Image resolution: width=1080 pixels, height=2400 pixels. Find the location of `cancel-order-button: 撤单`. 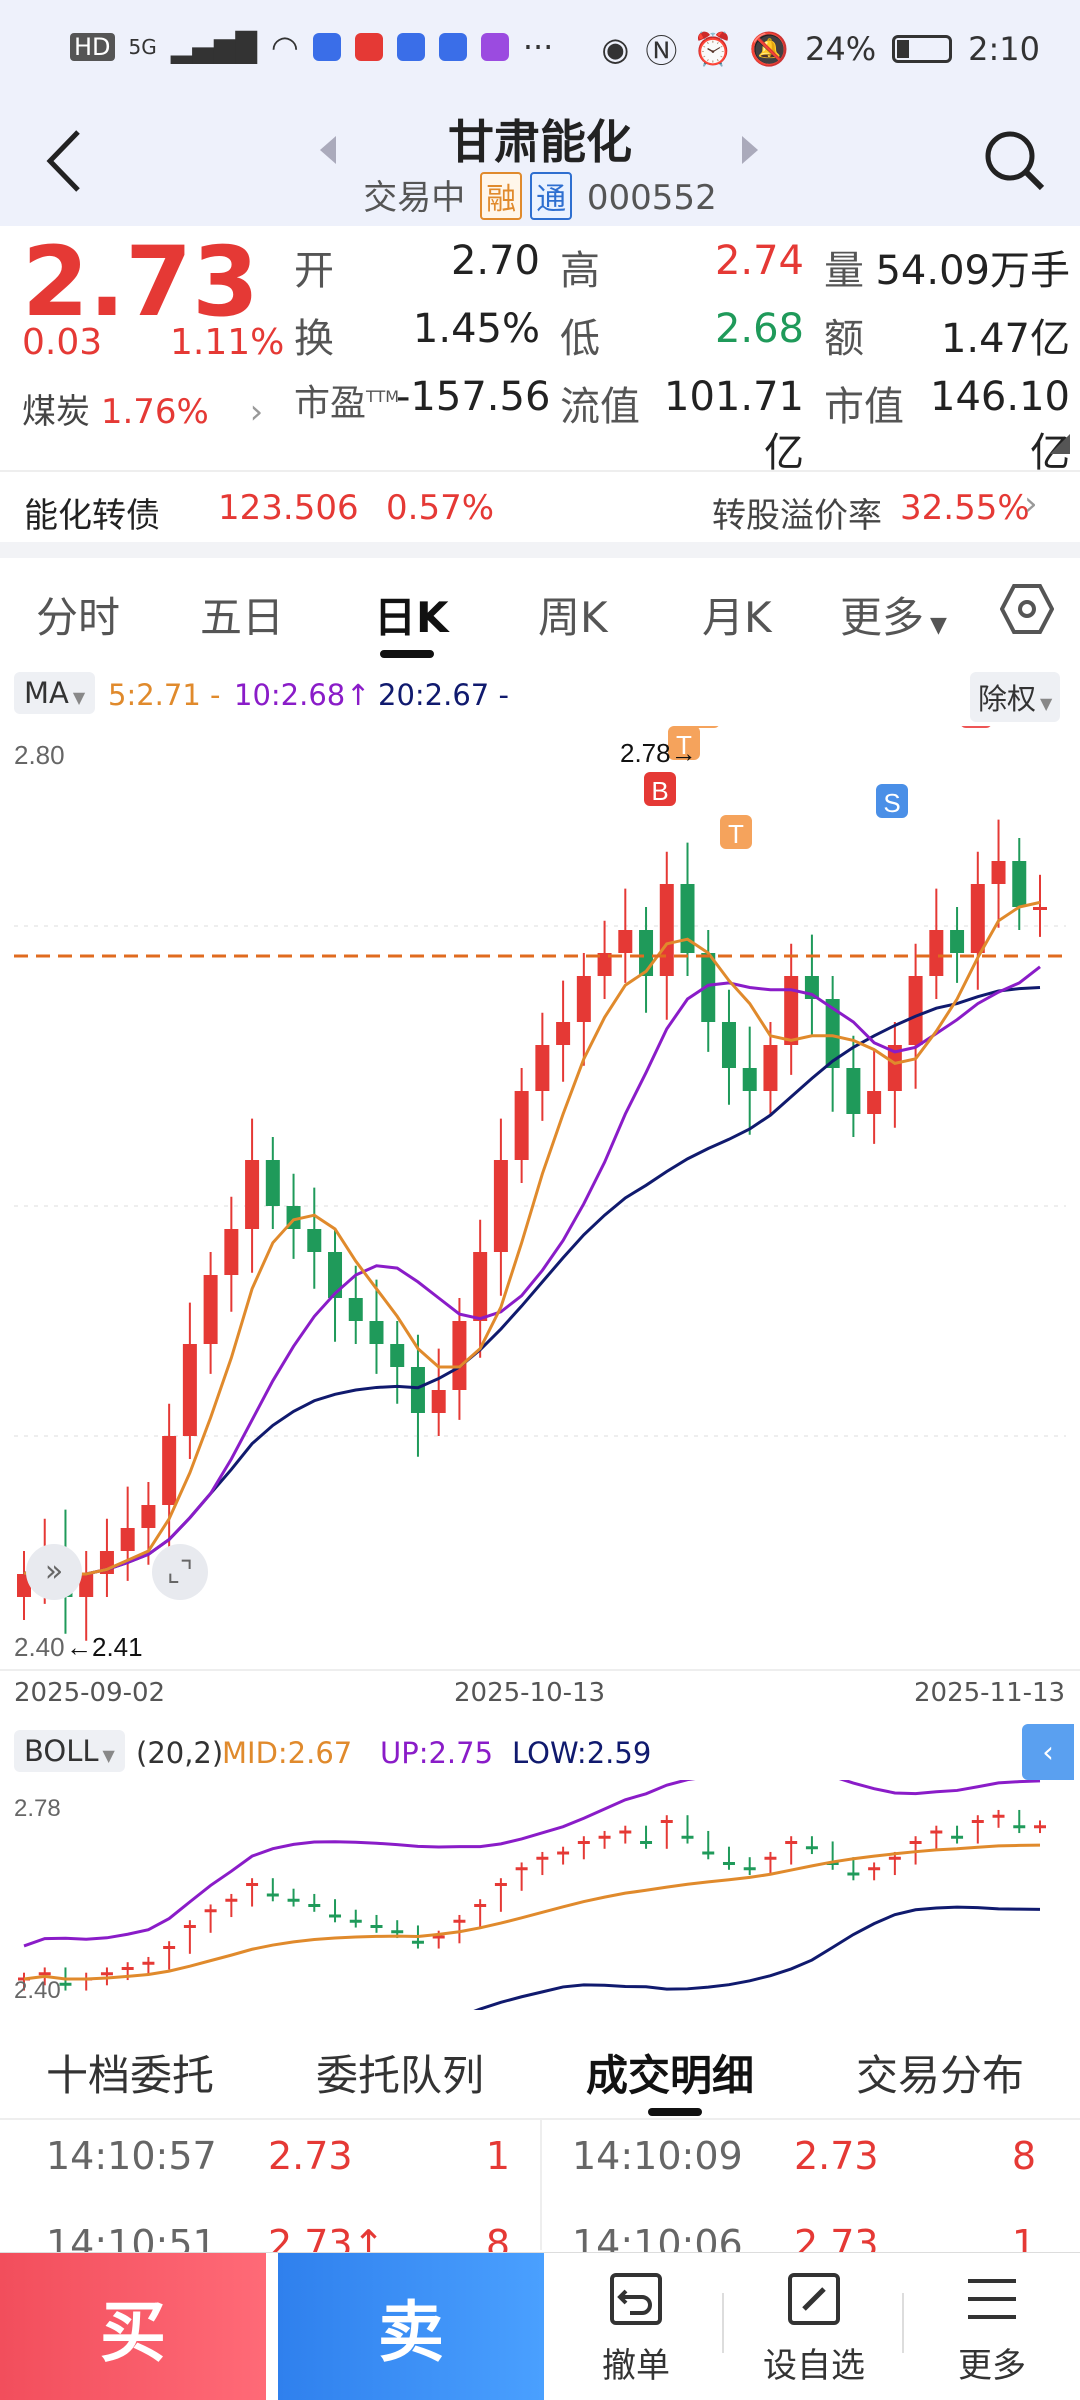

cancel-order-button: 撤单 is located at coordinates (636, 2328).